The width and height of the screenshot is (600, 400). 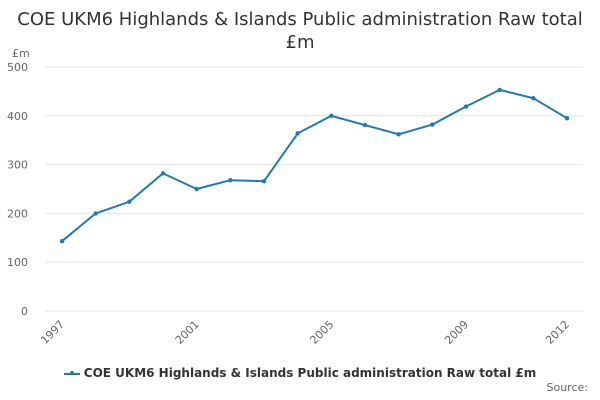 What do you see at coordinates (71, 372) in the screenshot?
I see `legend-swatch` at bounding box center [71, 372].